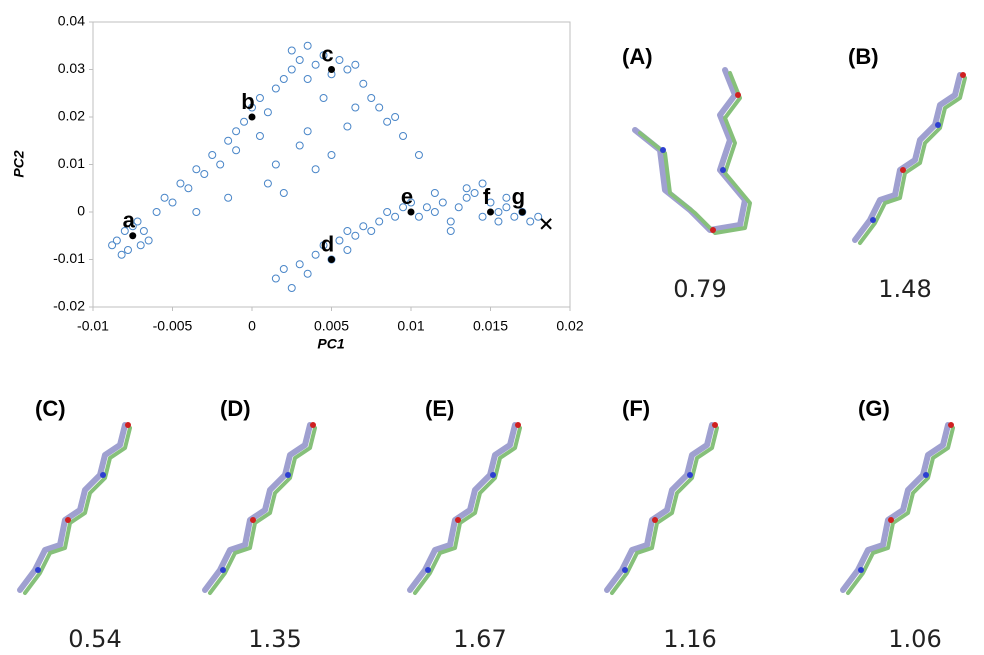  I want to click on panel-rmsd: 1.35, so click(274, 637).